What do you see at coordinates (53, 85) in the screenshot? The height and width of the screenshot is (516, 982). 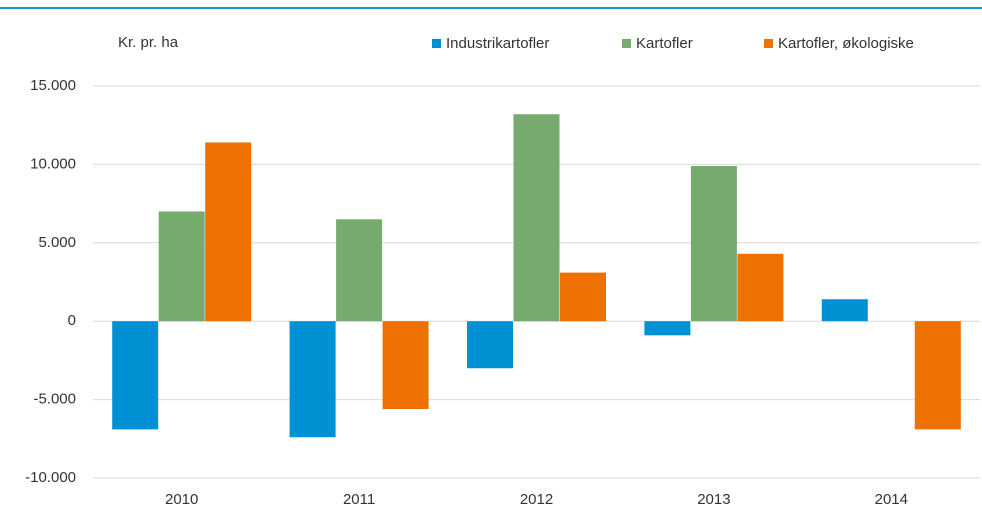 I see `y-tick-label: 15.000` at bounding box center [53, 85].